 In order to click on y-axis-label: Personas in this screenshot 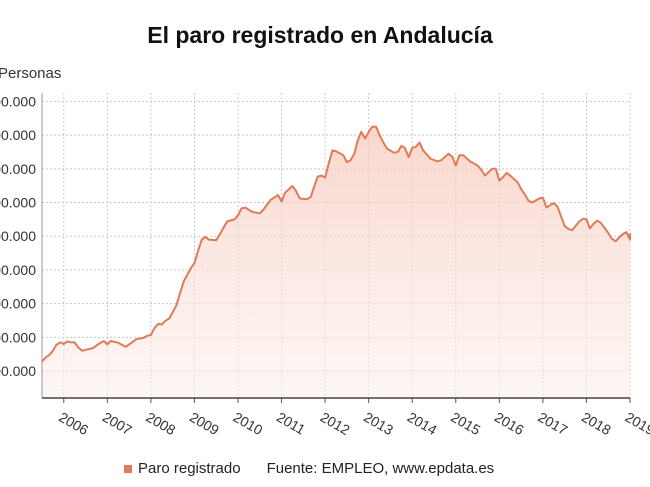, I will do `click(31, 73)`.